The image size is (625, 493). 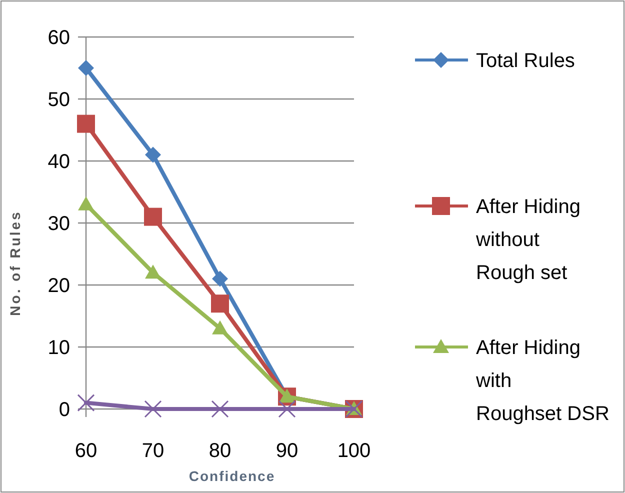 What do you see at coordinates (15, 263) in the screenshot?
I see `y-axis-title: No. of Rules` at bounding box center [15, 263].